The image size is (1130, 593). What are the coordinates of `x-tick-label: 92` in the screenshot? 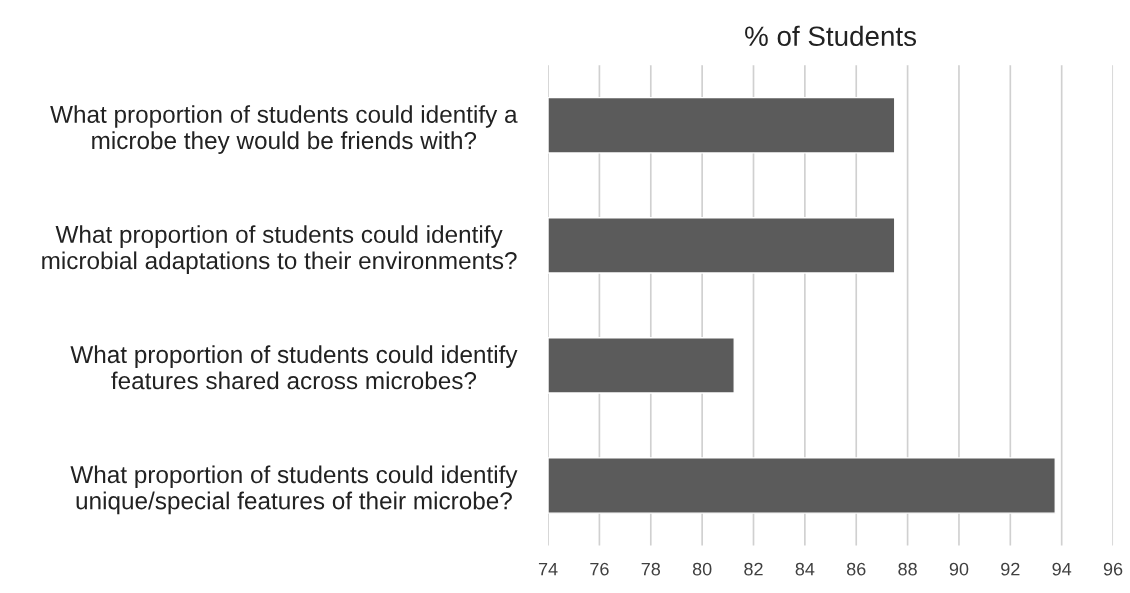 It's located at (1010, 569).